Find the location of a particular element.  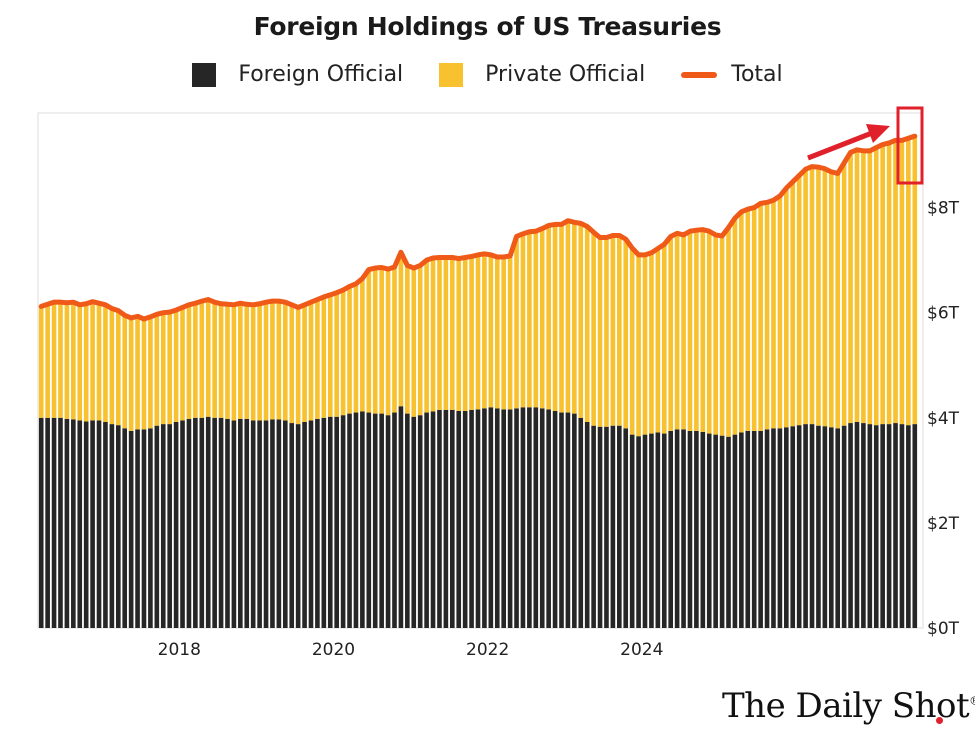

y-tick-label: $4T is located at coordinates (943, 419).